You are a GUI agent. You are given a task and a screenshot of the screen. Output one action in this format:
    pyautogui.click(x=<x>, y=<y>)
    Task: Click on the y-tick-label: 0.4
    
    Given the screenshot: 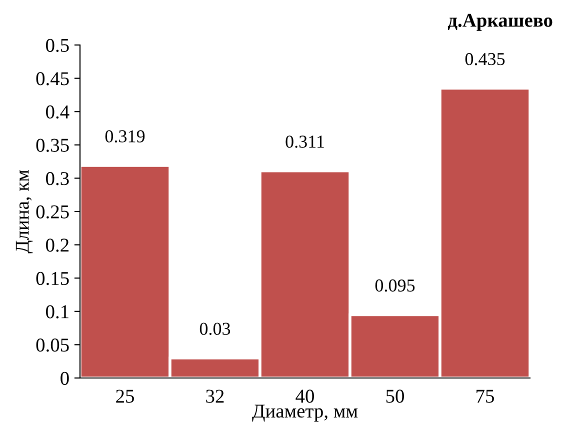 What is the action you would take?
    pyautogui.click(x=58, y=112)
    